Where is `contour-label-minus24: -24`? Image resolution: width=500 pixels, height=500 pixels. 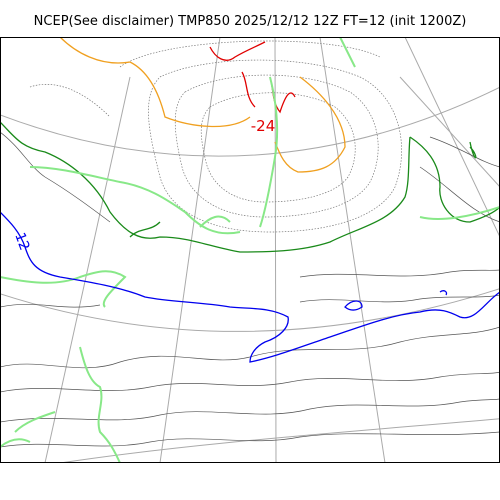
contour-label-minus24: -24 is located at coordinates (263, 126).